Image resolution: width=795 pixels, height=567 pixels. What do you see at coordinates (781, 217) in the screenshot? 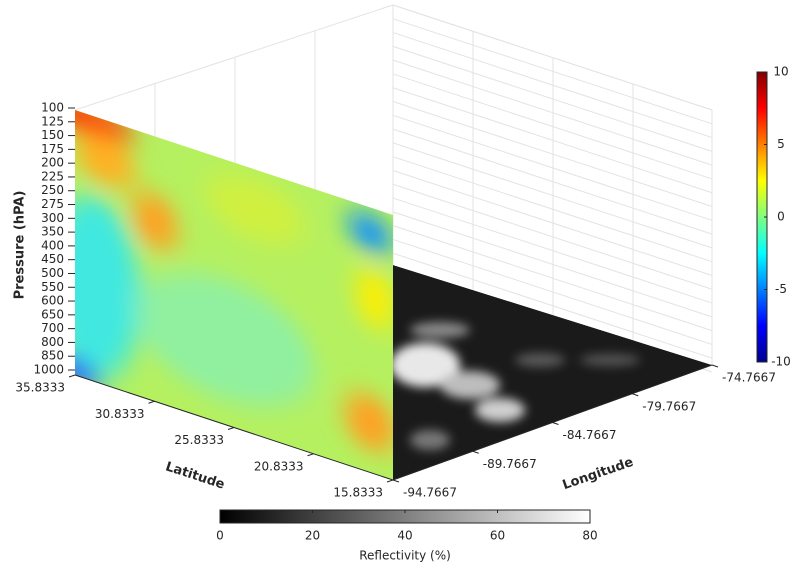
I see `colorbar-tick-label: 0` at bounding box center [781, 217].